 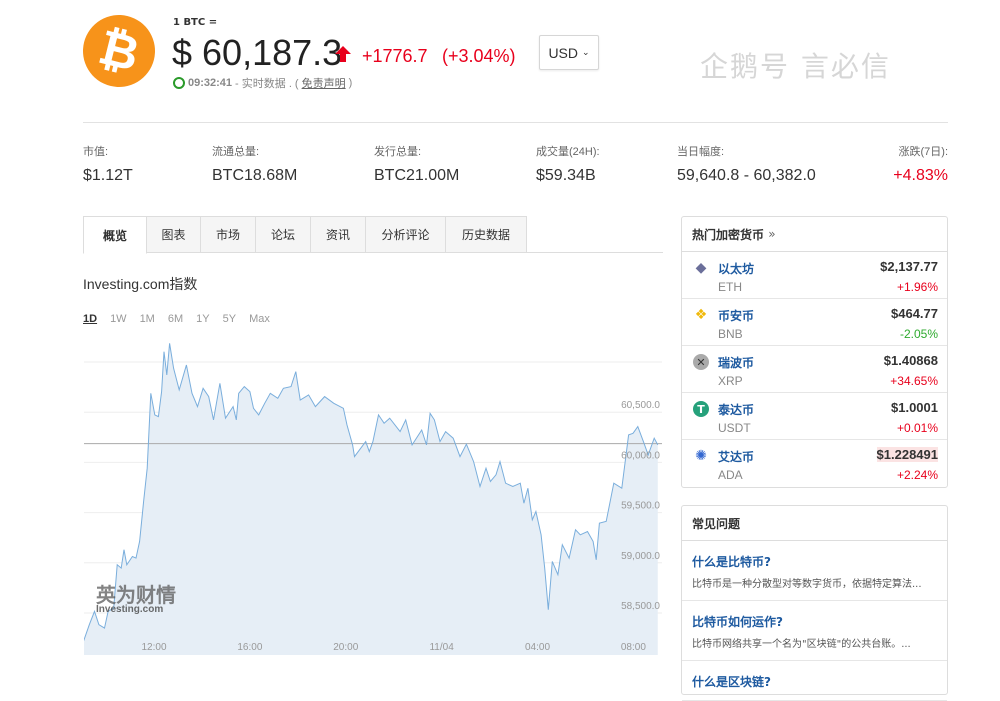 What do you see at coordinates (746, 175) in the screenshot?
I see `stat-value: 59,640.8 - 60,382.0` at bounding box center [746, 175].